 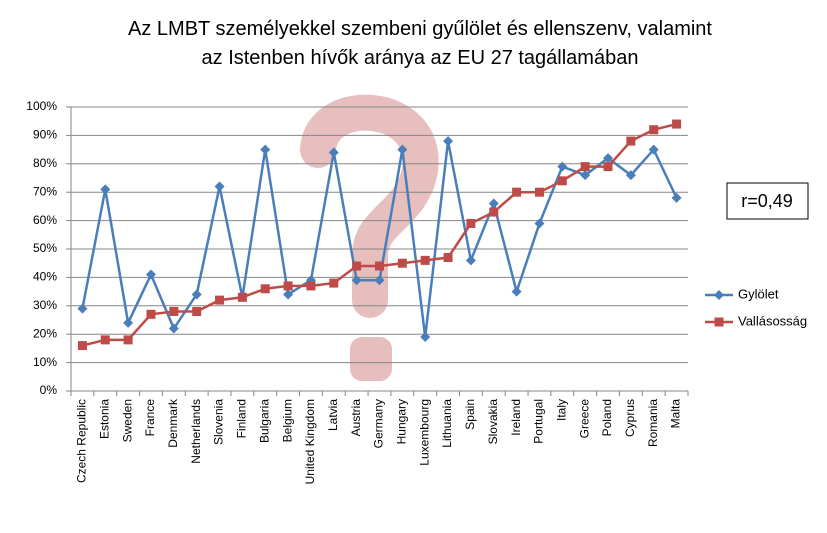 I want to click on x-tick-label: Hungary, so click(x=402, y=421).